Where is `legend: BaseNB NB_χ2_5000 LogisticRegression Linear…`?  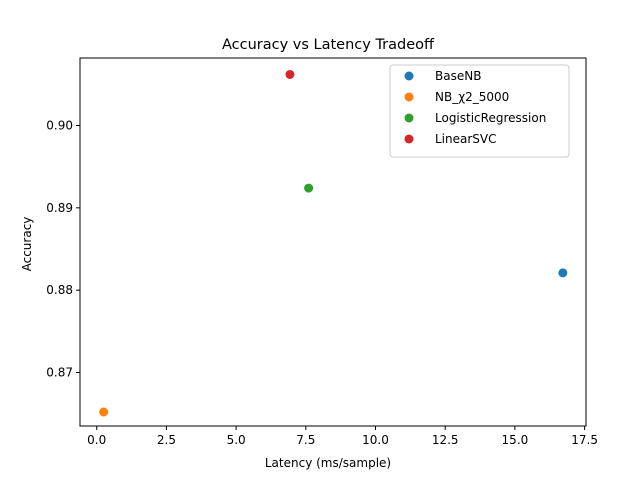 legend: BaseNB NB_χ2_5000 LogisticRegression Linear… is located at coordinates (479, 111).